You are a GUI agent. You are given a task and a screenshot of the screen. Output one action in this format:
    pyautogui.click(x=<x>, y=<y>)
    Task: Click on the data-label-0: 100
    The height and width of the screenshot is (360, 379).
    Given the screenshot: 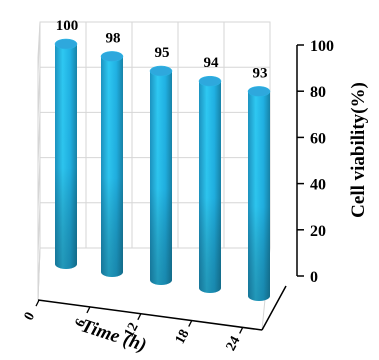 What is the action you would take?
    pyautogui.click(x=67, y=26)
    